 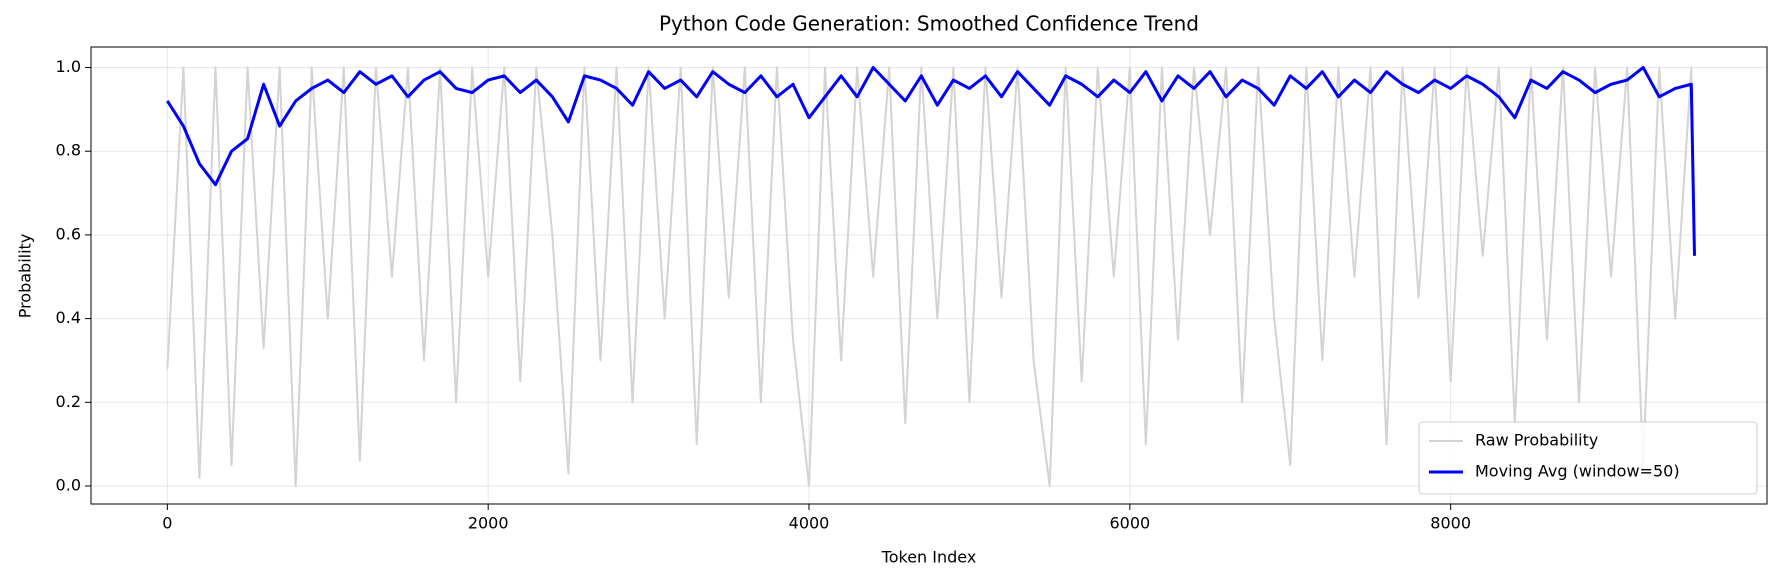 What do you see at coordinates (25, 276) in the screenshot?
I see `y-axis-label: Probability` at bounding box center [25, 276].